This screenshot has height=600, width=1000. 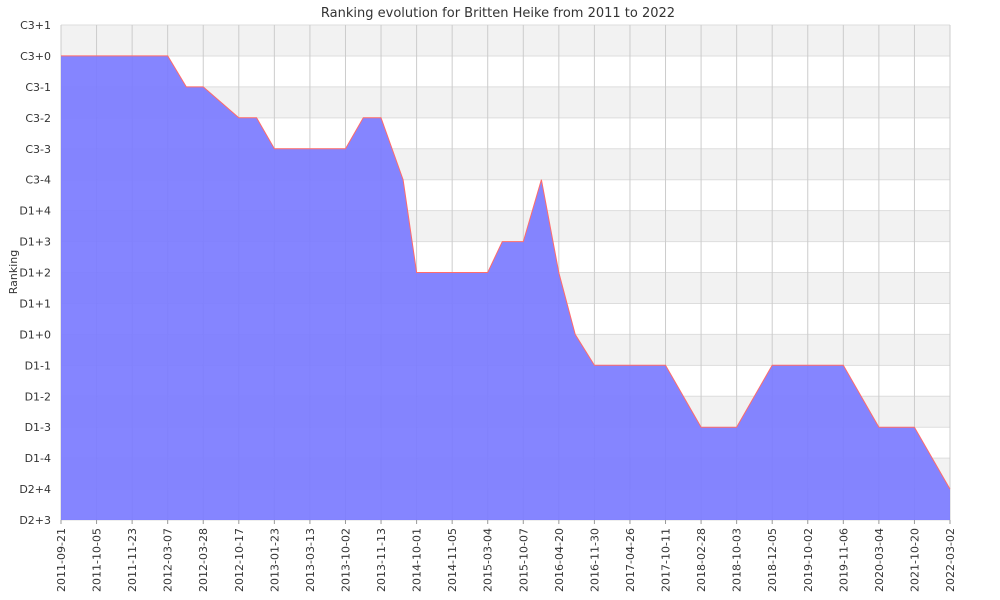 What do you see at coordinates (274, 560) in the screenshot?
I see `x-tick-label: 2013-01-23` at bounding box center [274, 560].